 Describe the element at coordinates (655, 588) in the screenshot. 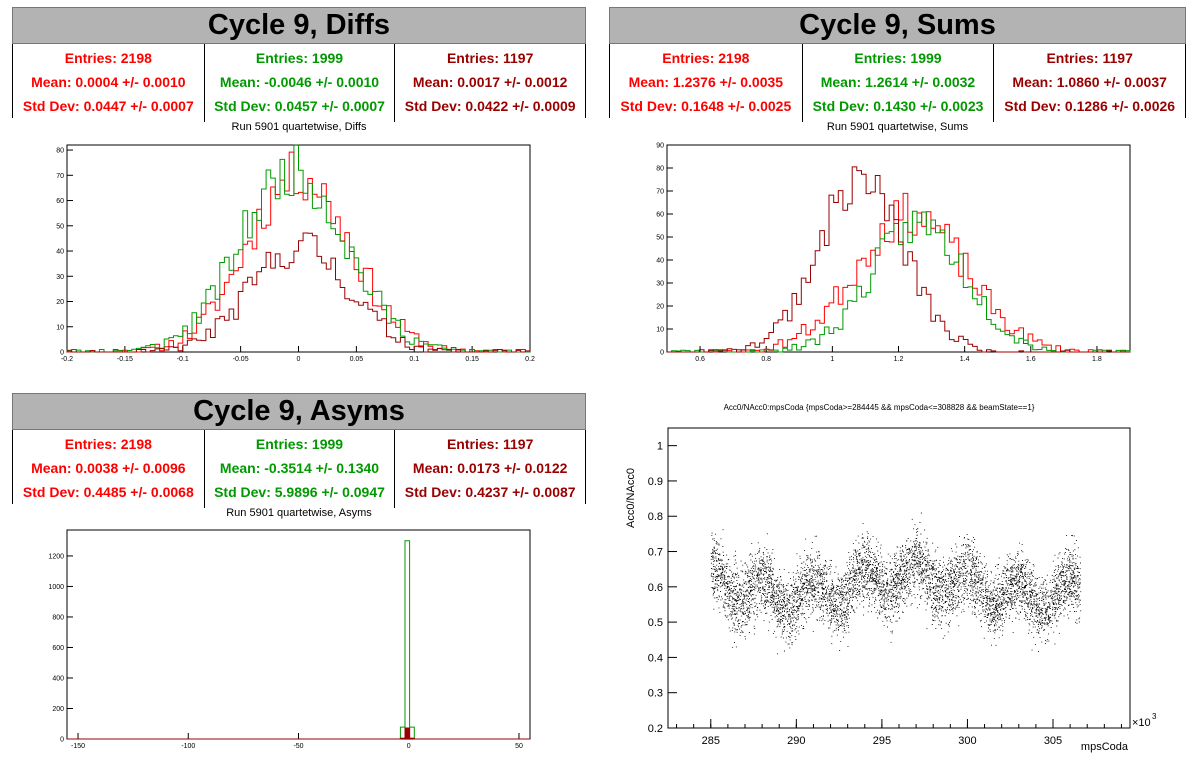

I see `y-tick-label: 0.6` at that location.